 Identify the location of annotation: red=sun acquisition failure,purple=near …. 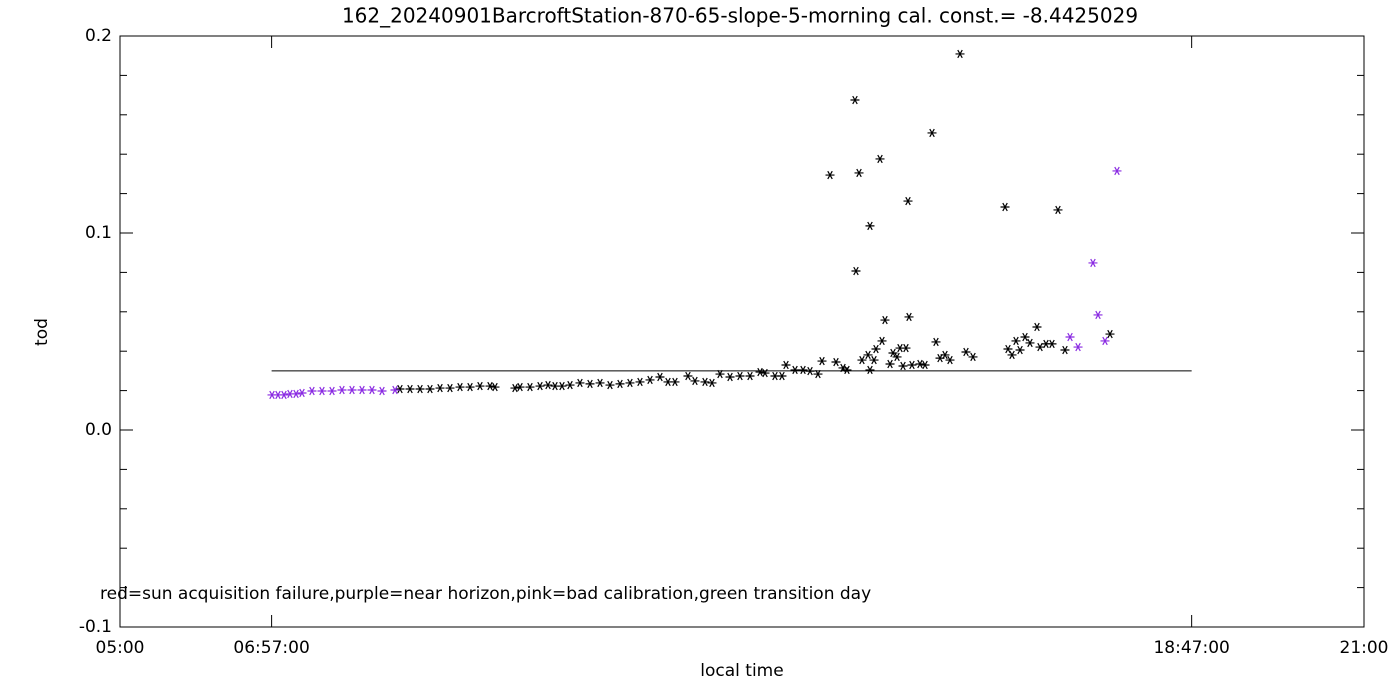
(485, 594).